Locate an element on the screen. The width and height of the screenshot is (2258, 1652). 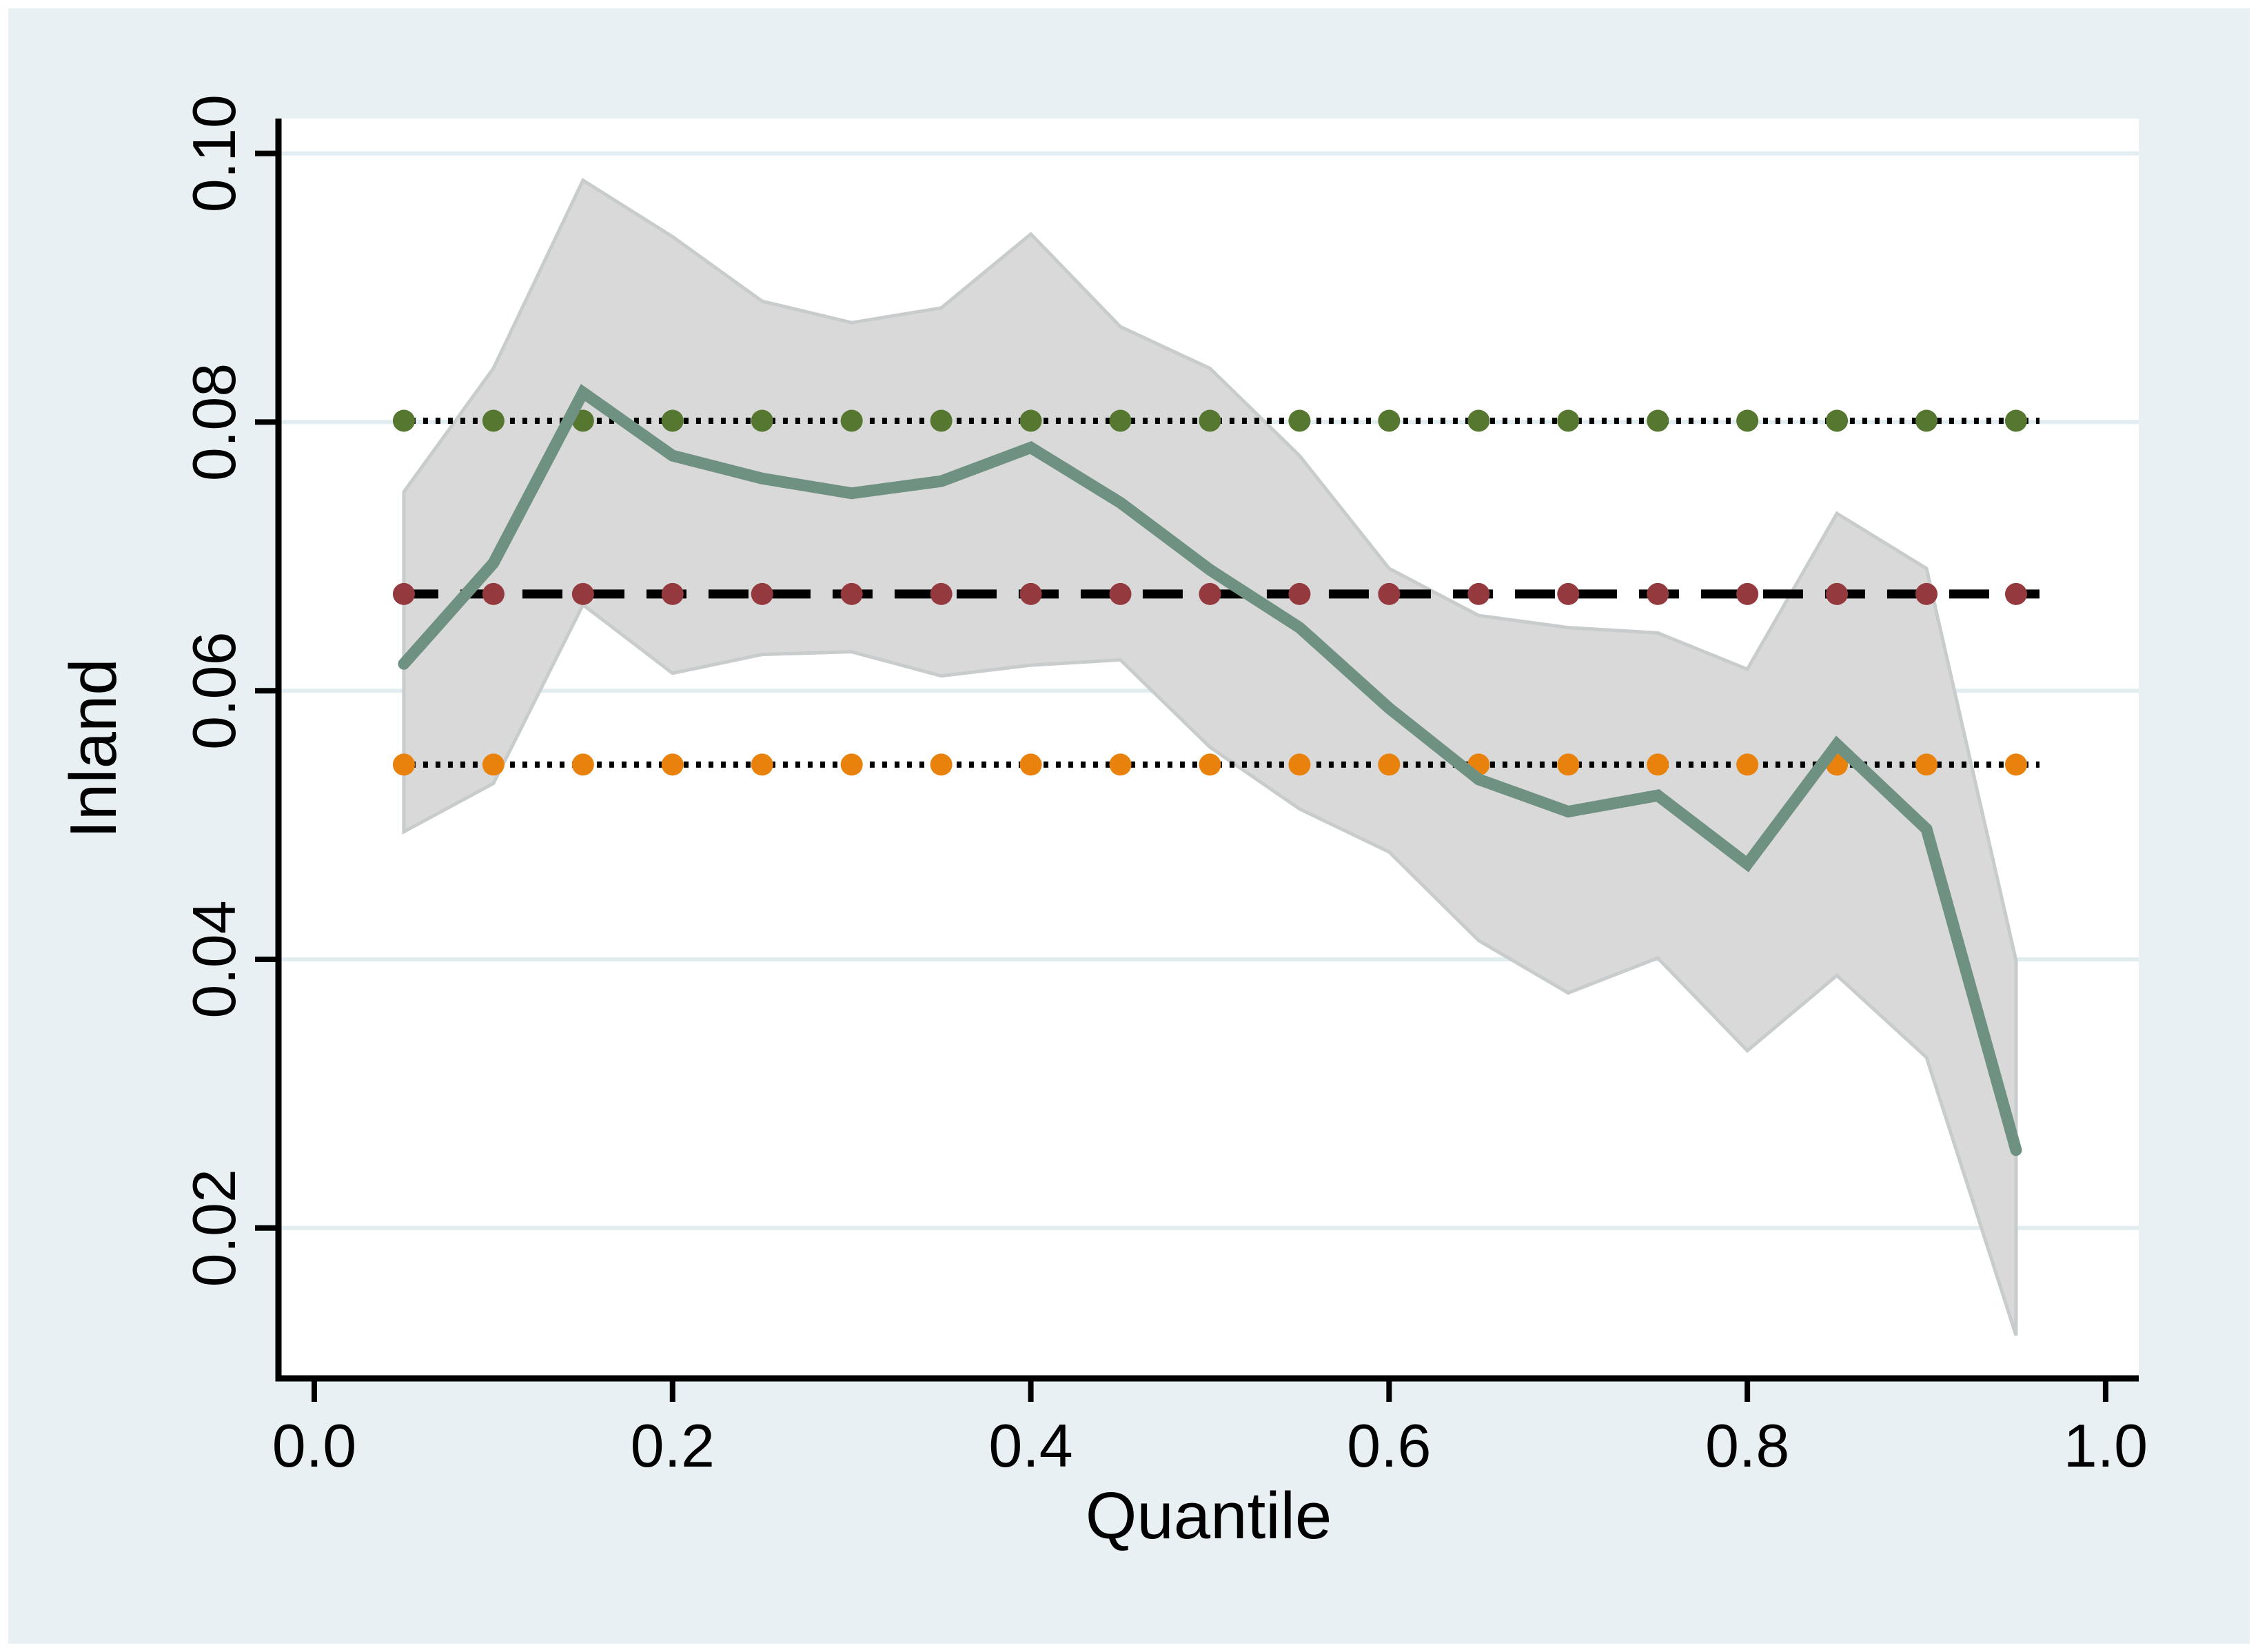
ols-ci-upper-line is located at coordinates (1216, 421).